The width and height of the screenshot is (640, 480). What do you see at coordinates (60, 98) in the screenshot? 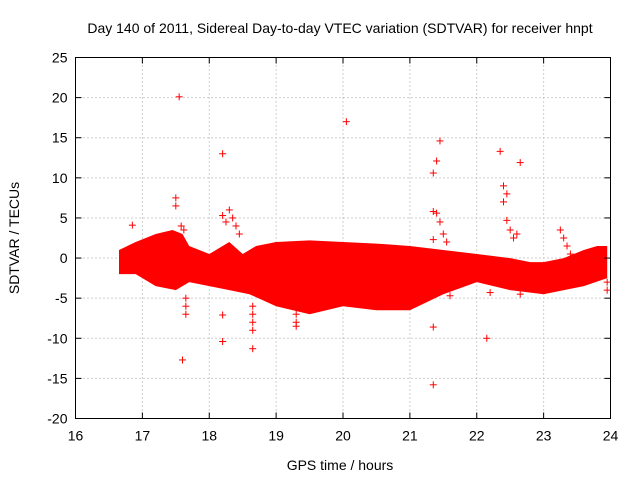
I see `y-tick-label: 20` at bounding box center [60, 98].